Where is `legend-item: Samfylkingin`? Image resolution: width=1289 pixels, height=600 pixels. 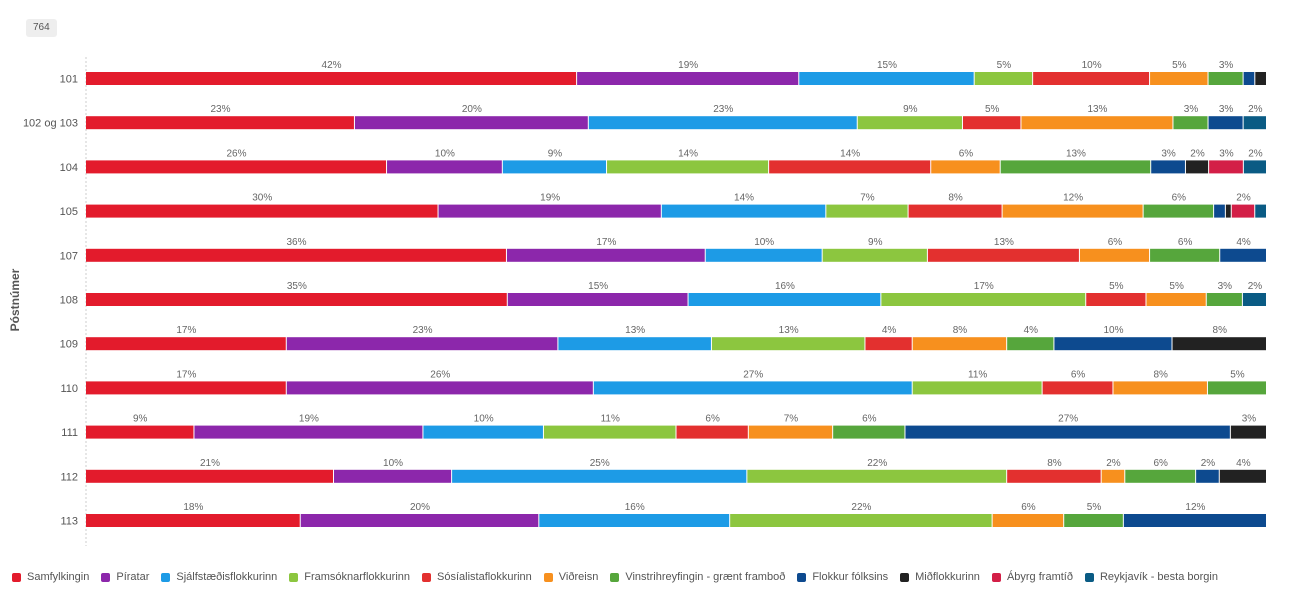
legend-item: Samfylkingin is located at coordinates (50, 577).